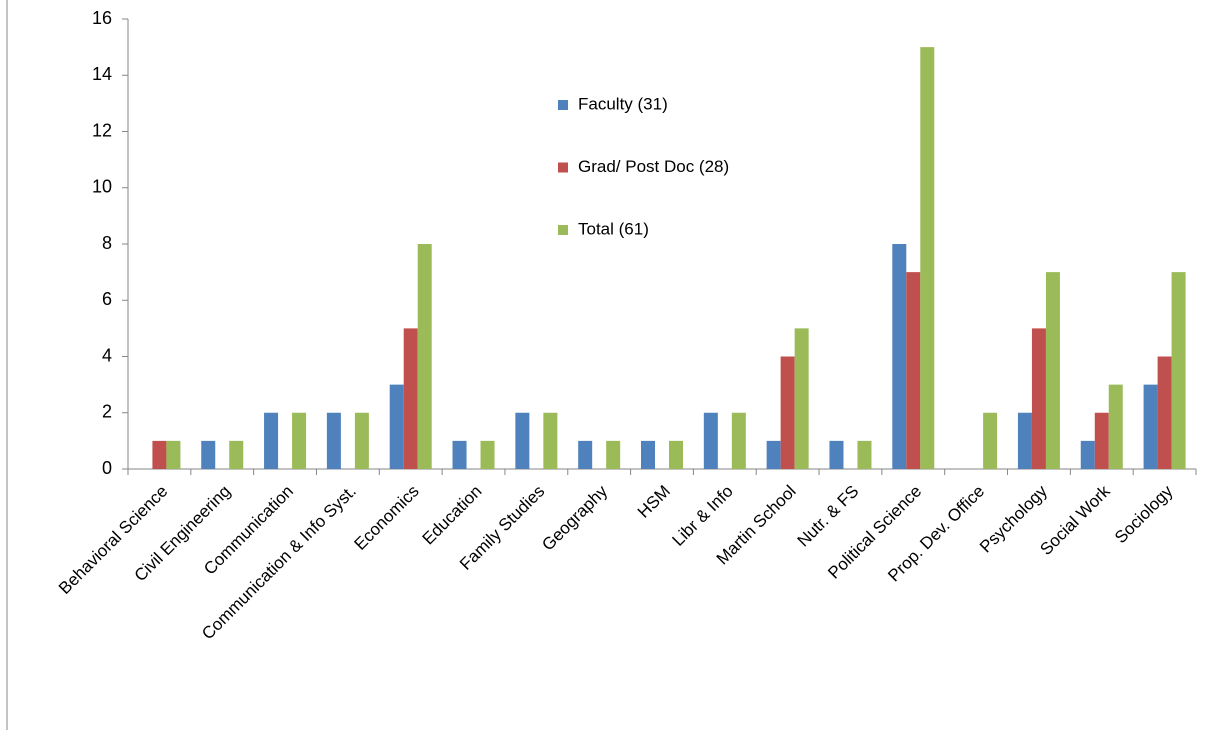  I want to click on x-tick-label: Behavioral Science, so click(113, 540).